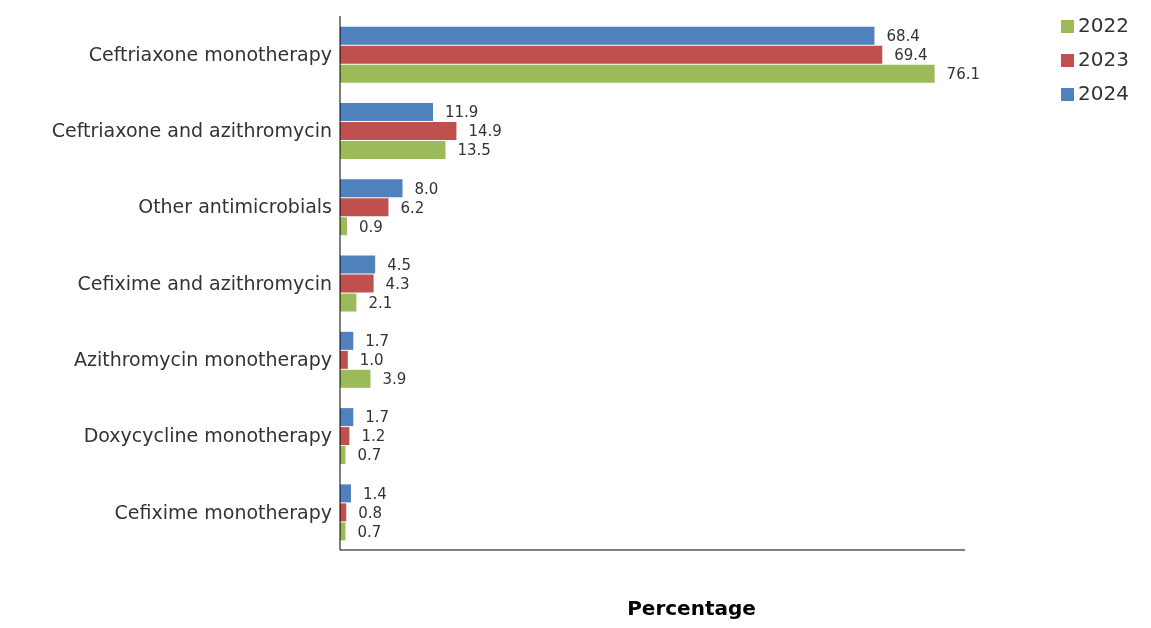  What do you see at coordinates (207, 435) in the screenshot?
I see `y-tick-label: Doxycycline monotherapy` at bounding box center [207, 435].